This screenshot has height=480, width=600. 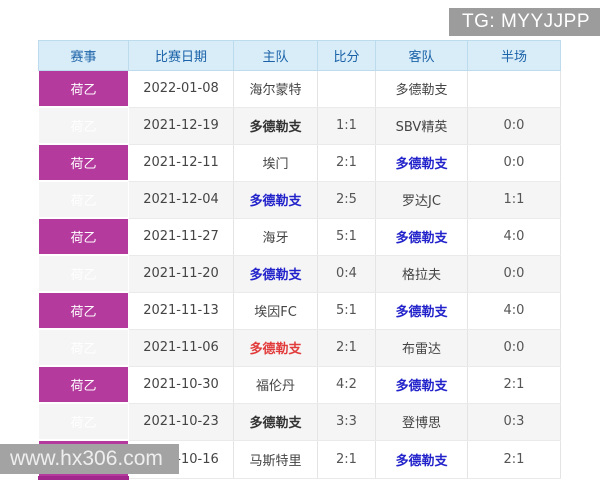 I want to click on match-date-cell: 2021-11-20, so click(x=181, y=274).